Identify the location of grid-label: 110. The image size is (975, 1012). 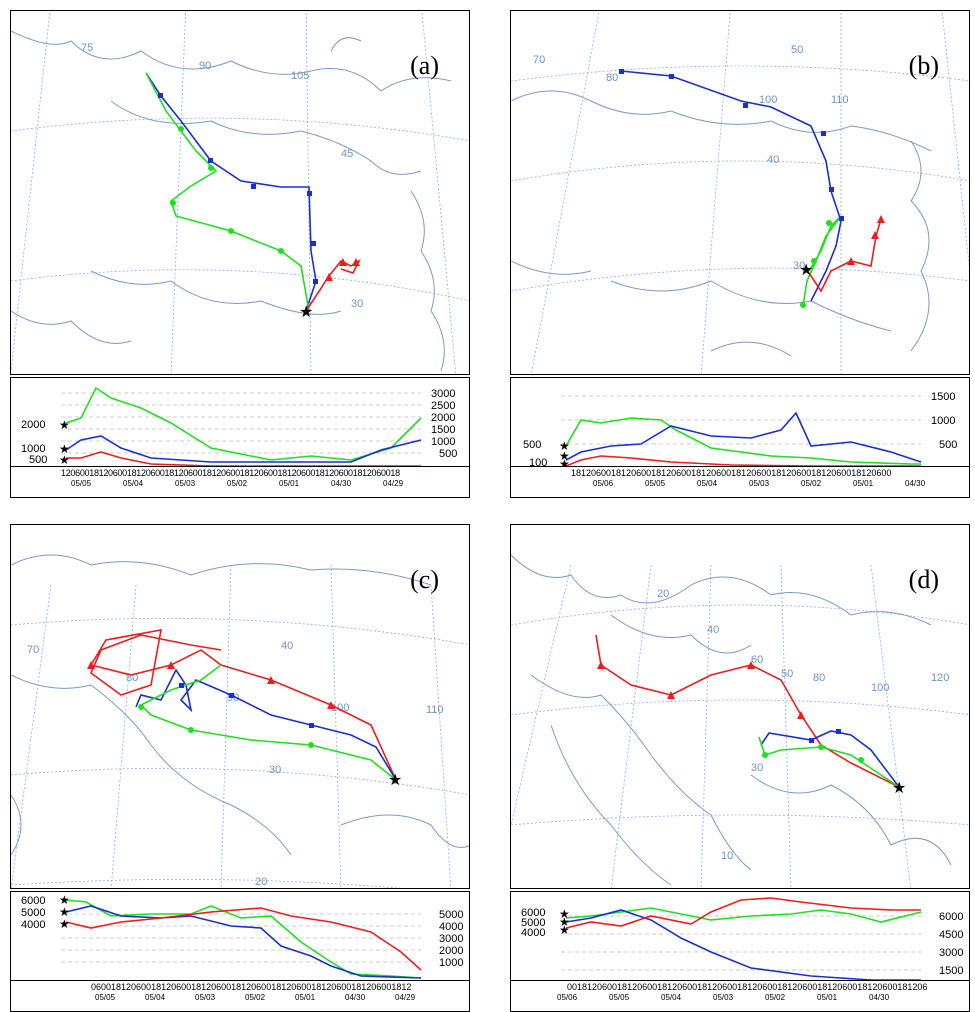
(435, 710).